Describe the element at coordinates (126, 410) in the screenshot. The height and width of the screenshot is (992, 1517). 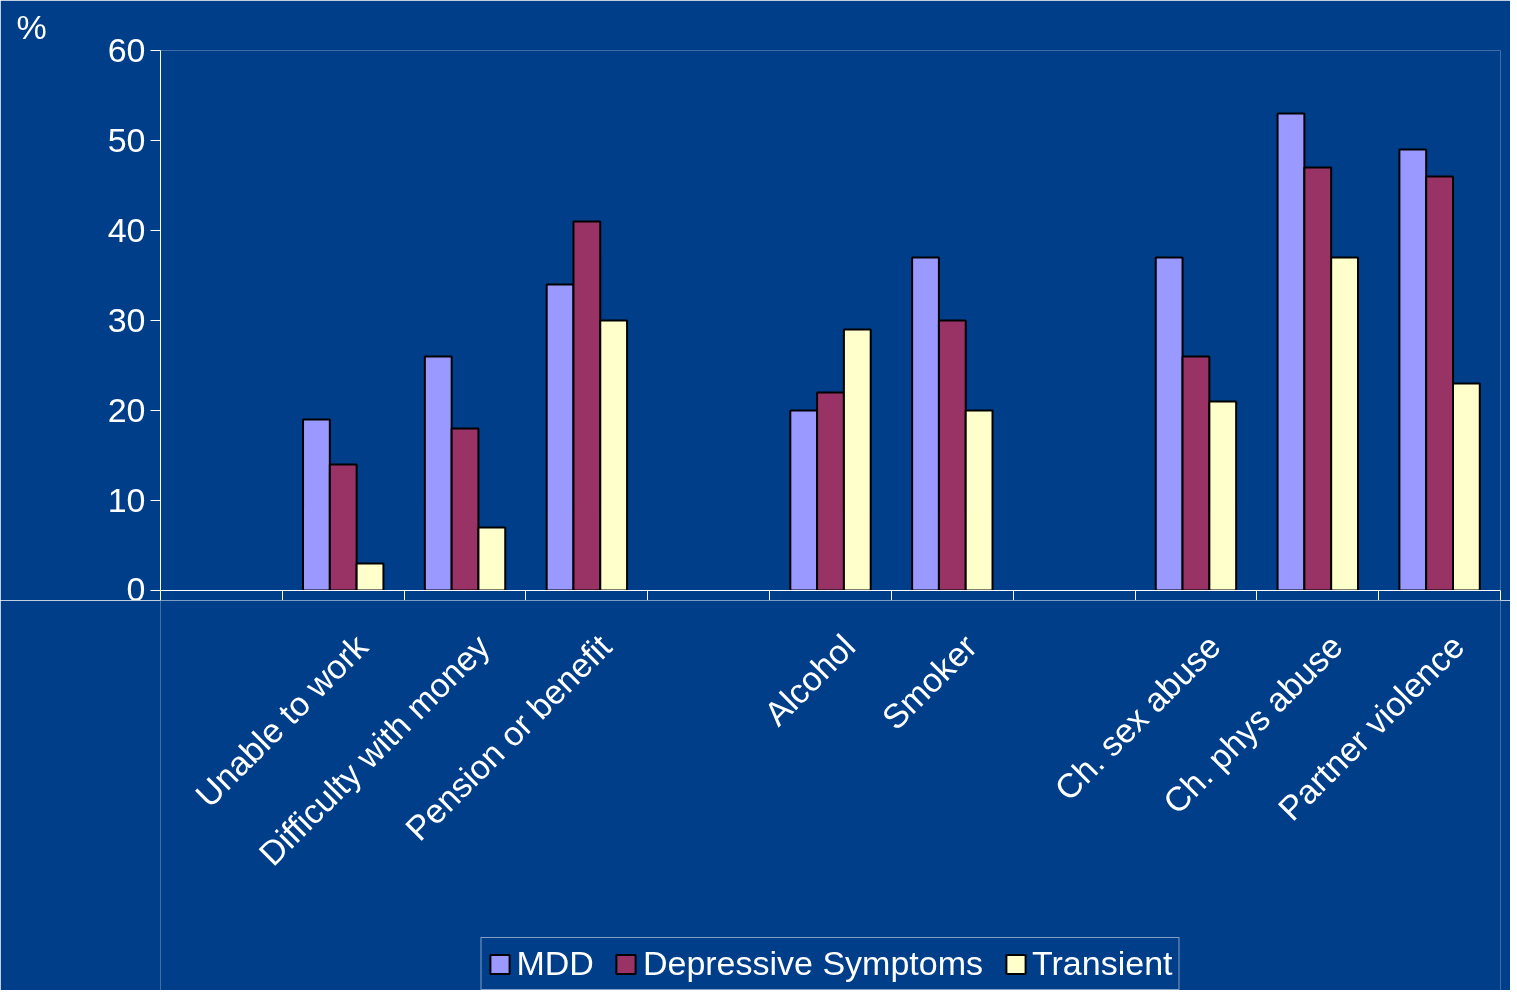
I see `y-tick-label: 20` at that location.